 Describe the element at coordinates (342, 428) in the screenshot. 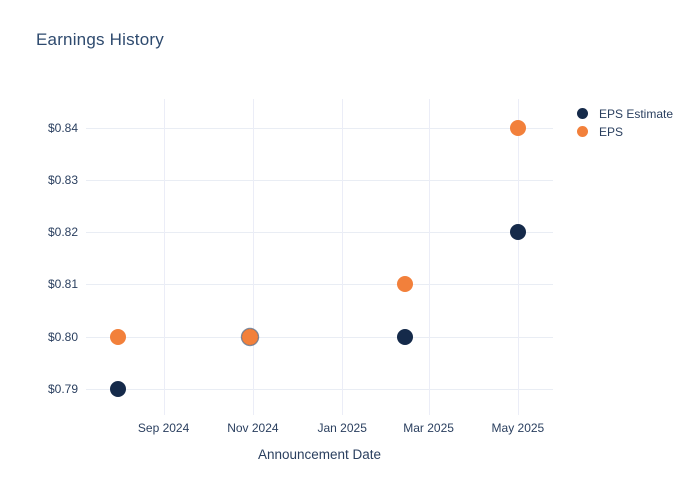

I see `x-tick-label: Jan 2025` at that location.